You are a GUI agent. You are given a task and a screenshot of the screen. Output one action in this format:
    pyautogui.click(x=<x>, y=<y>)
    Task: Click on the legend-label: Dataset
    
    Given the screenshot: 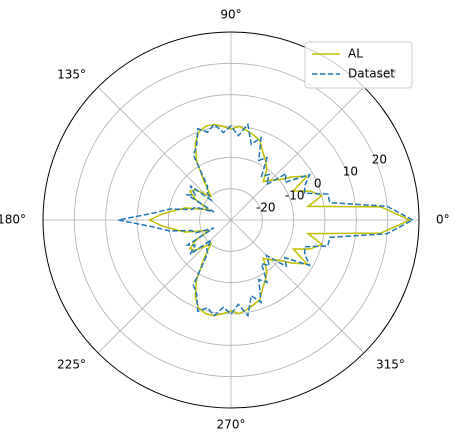 What is the action you would take?
    pyautogui.click(x=371, y=74)
    